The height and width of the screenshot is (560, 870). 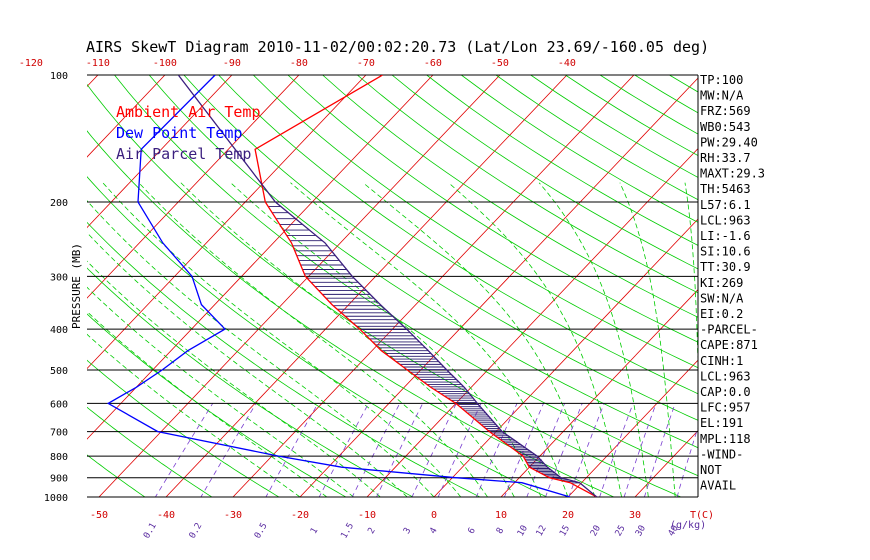 I want to click on mixing-ratio-label: 12, so click(x=542, y=531).